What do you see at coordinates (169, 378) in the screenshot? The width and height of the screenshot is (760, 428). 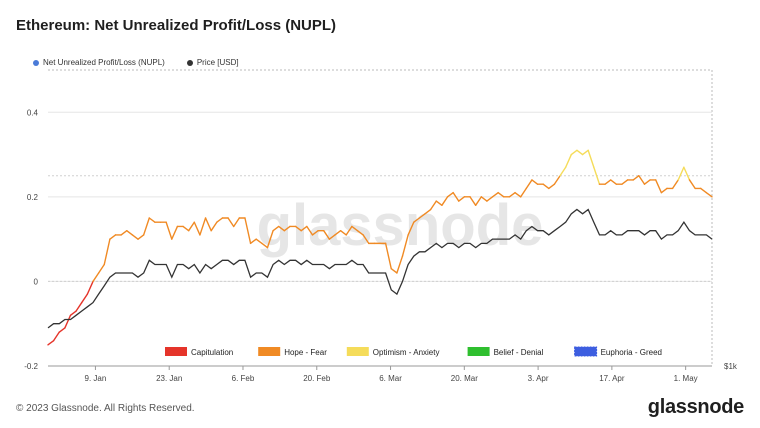 I see `x-tick-label: 23. Jan` at bounding box center [169, 378].